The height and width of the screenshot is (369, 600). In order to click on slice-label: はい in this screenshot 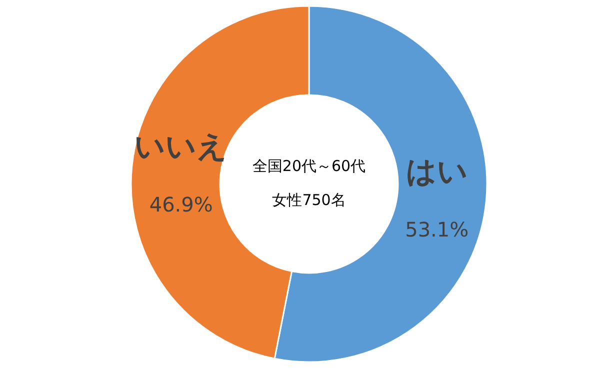, I will do `click(437, 172)`.